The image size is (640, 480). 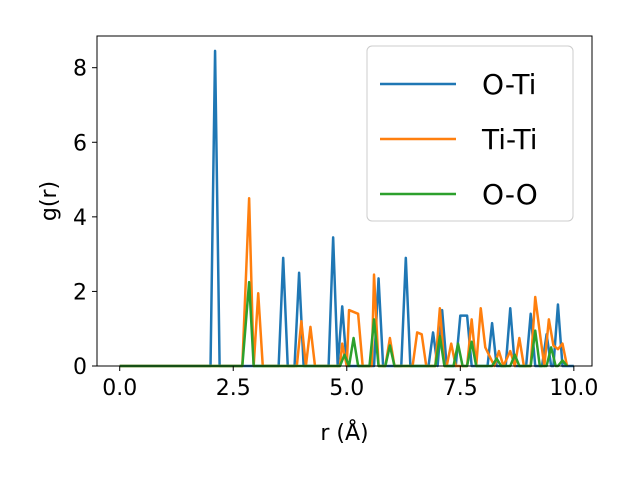 What do you see at coordinates (346, 388) in the screenshot?
I see `x-tick-label: 5.0` at bounding box center [346, 388].